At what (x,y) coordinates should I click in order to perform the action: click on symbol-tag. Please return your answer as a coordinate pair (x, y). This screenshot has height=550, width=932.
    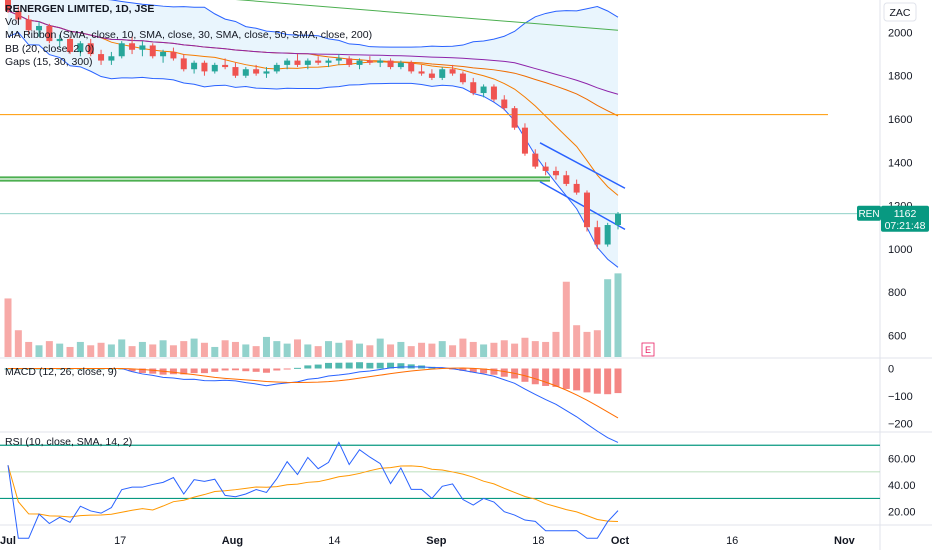
    Looking at the image, I should click on (869, 213).